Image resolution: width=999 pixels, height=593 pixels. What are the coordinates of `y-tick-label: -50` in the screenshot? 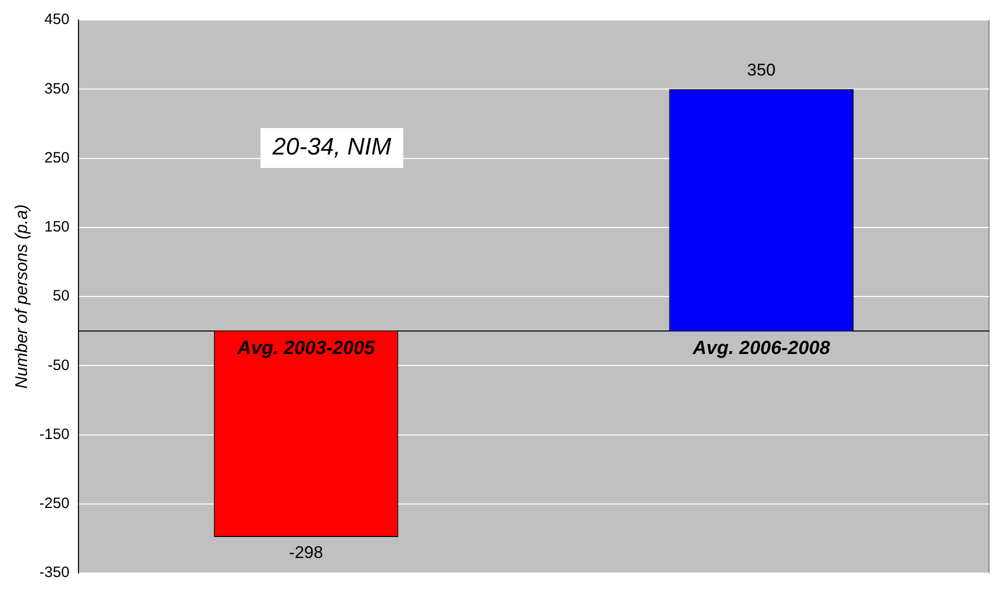 It's located at (59, 365).